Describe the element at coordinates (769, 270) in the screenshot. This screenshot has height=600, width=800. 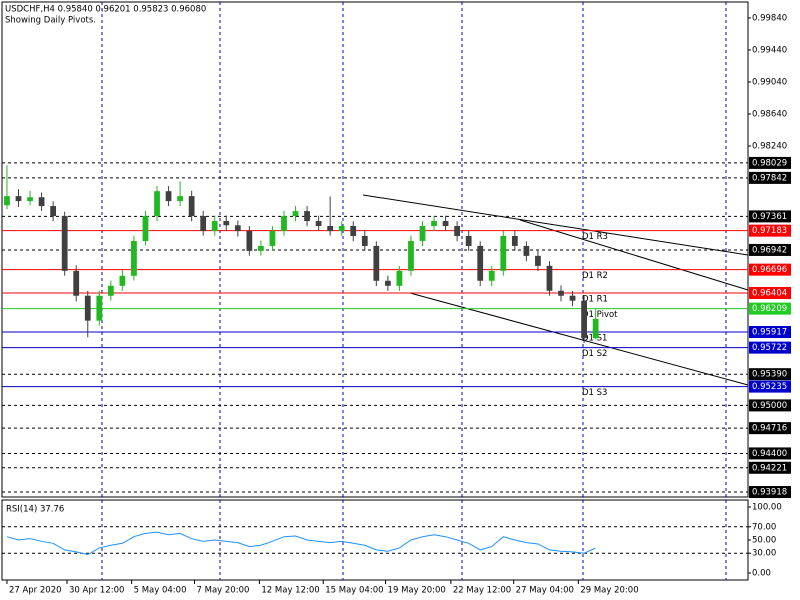
I see `pivot-label: 0.96696` at that location.